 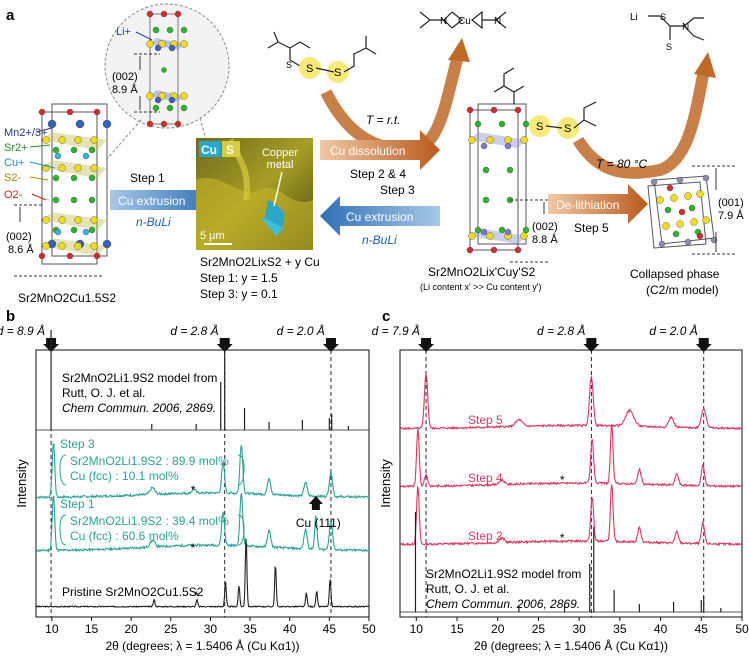 What do you see at coordinates (673, 330) in the screenshot?
I see `d-marker-label: d = 2.0 Å` at bounding box center [673, 330].